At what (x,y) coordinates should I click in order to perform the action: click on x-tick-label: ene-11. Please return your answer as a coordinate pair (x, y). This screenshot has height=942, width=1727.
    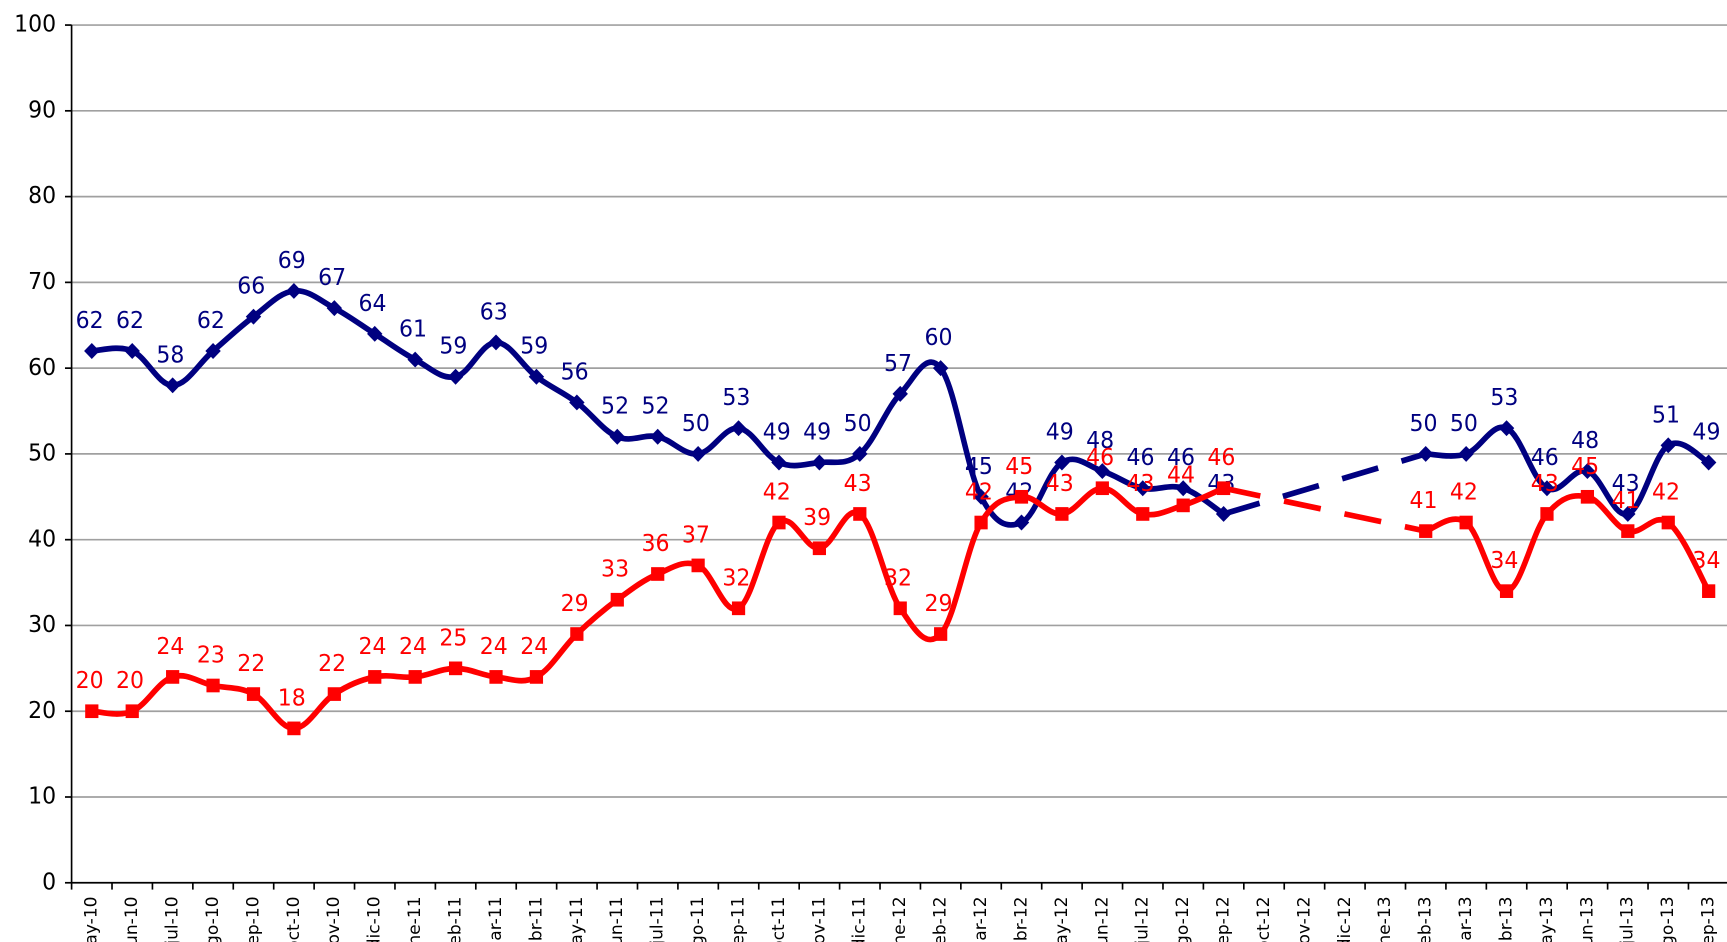
    Looking at the image, I should click on (414, 919).